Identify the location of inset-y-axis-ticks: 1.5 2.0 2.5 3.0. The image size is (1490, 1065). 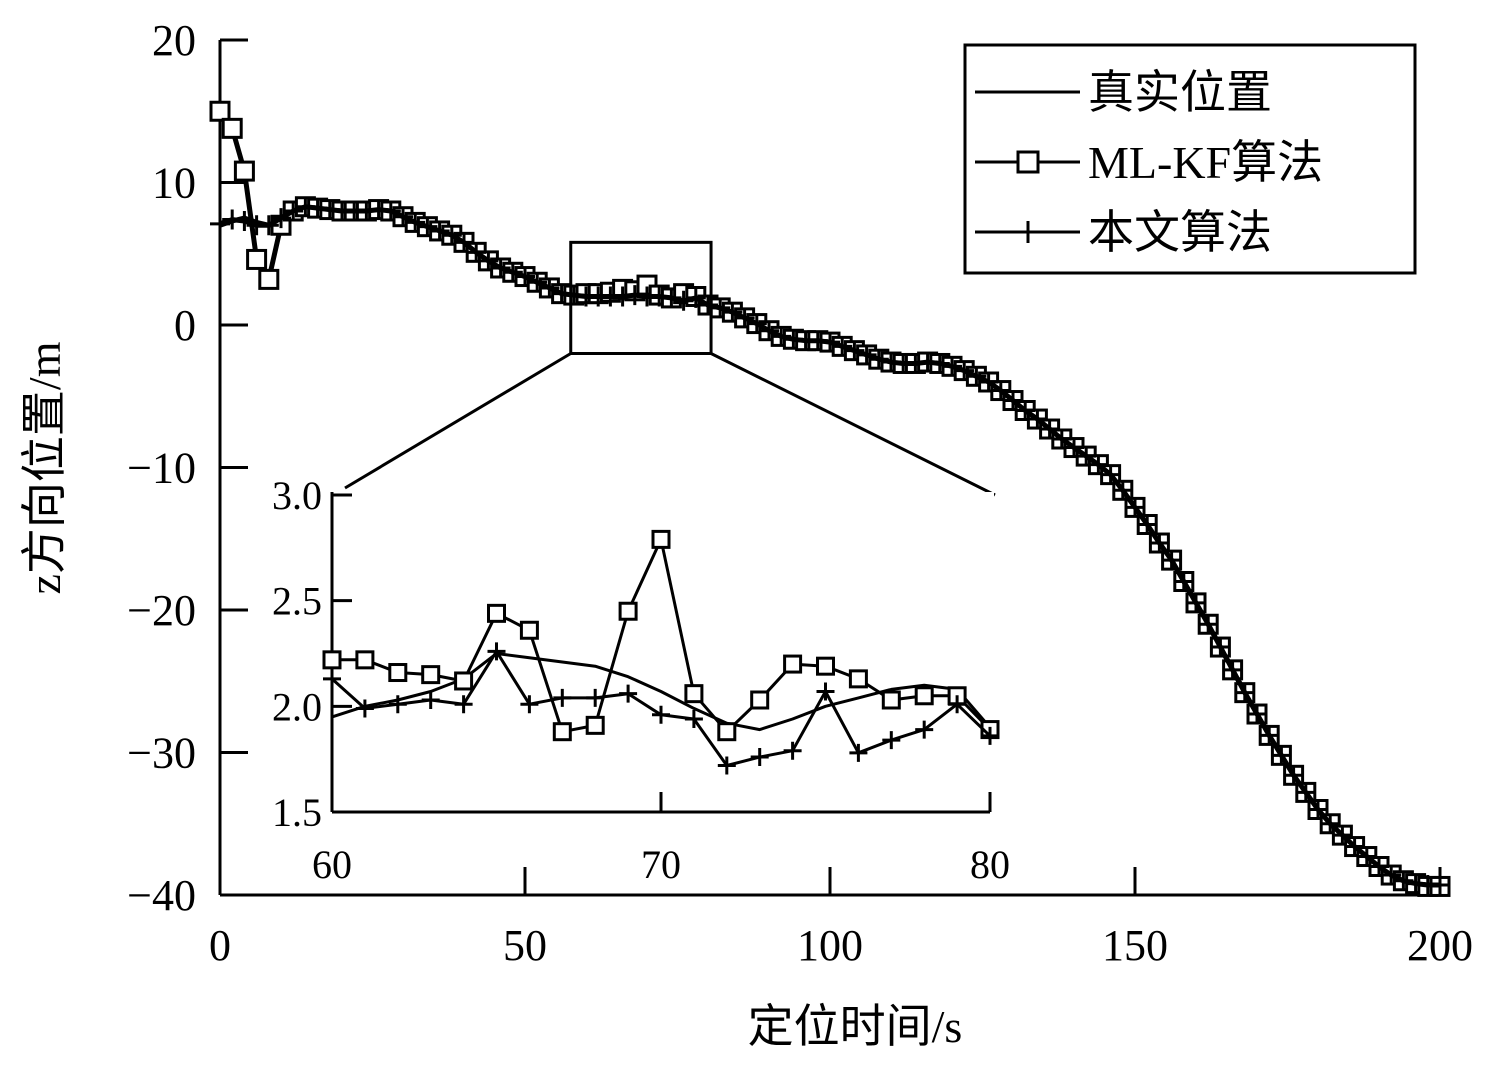
(312, 654).